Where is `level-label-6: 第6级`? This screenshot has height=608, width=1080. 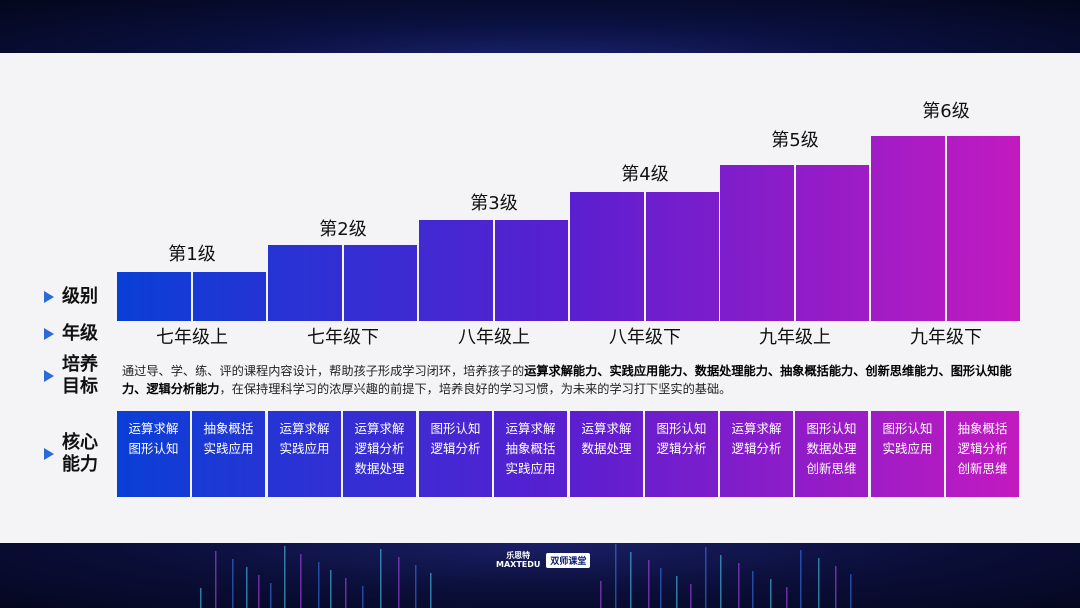
level-label-6: 第6级 is located at coordinates (946, 111).